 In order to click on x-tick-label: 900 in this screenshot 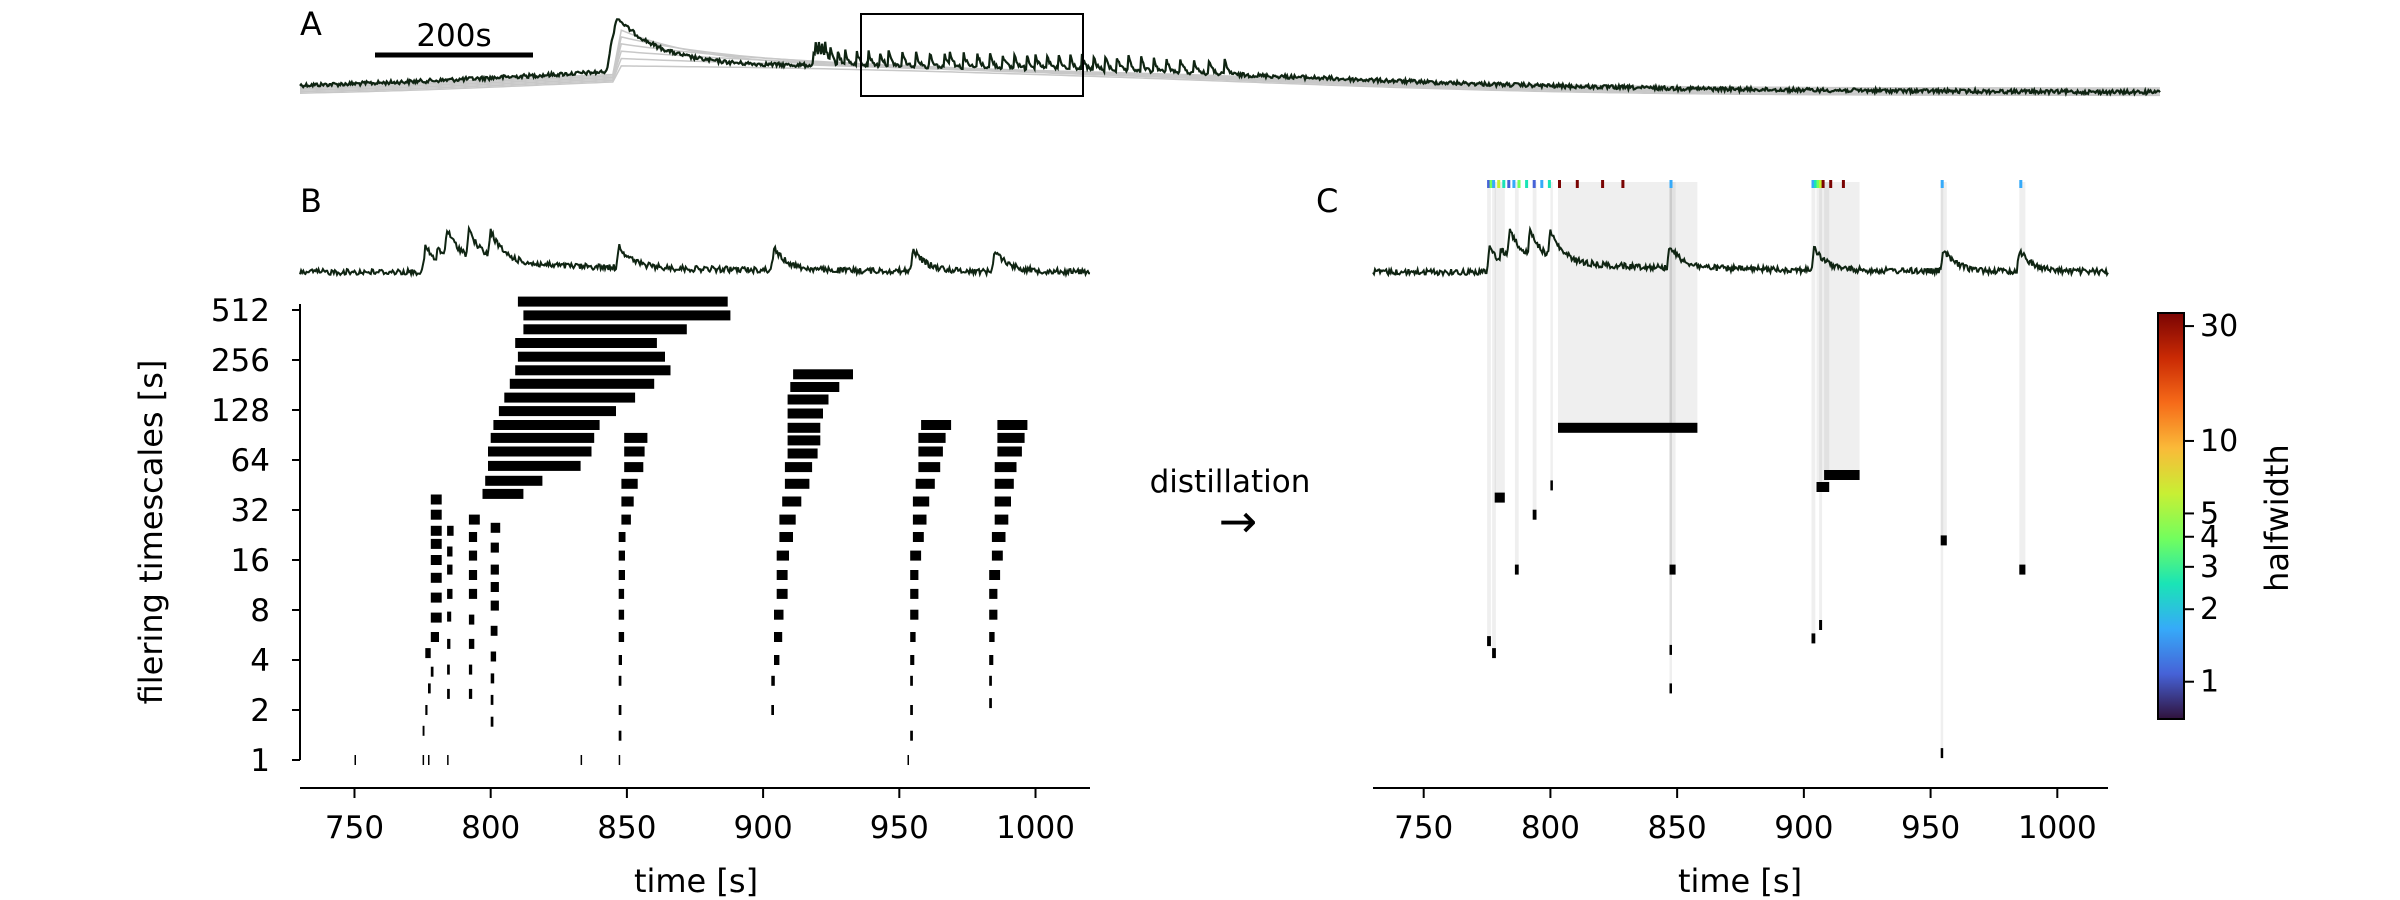, I will do `click(763, 828)`.